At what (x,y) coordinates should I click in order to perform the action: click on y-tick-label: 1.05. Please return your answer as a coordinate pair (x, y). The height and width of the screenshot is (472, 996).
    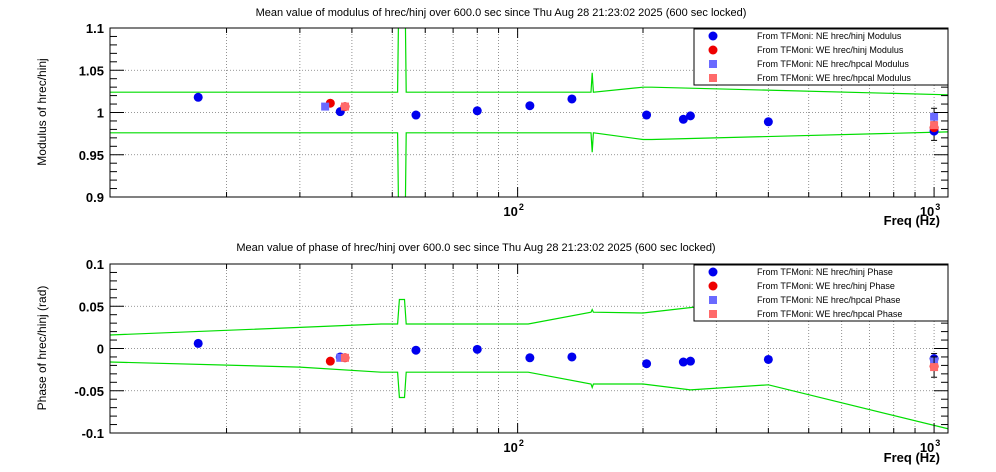
    Looking at the image, I should click on (91, 70).